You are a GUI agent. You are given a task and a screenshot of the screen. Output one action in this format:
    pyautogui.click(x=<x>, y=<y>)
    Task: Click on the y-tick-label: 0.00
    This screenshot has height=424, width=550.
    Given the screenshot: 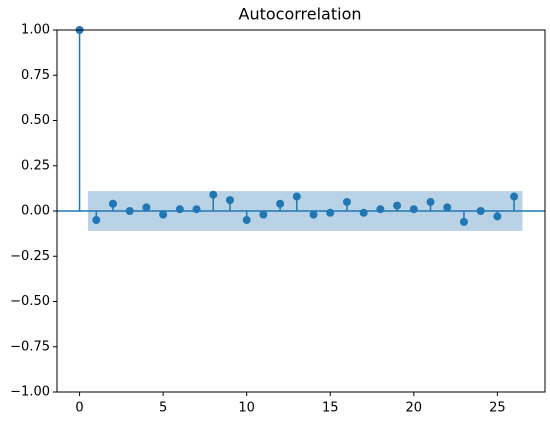 What is the action you would take?
    pyautogui.click(x=35, y=211)
    